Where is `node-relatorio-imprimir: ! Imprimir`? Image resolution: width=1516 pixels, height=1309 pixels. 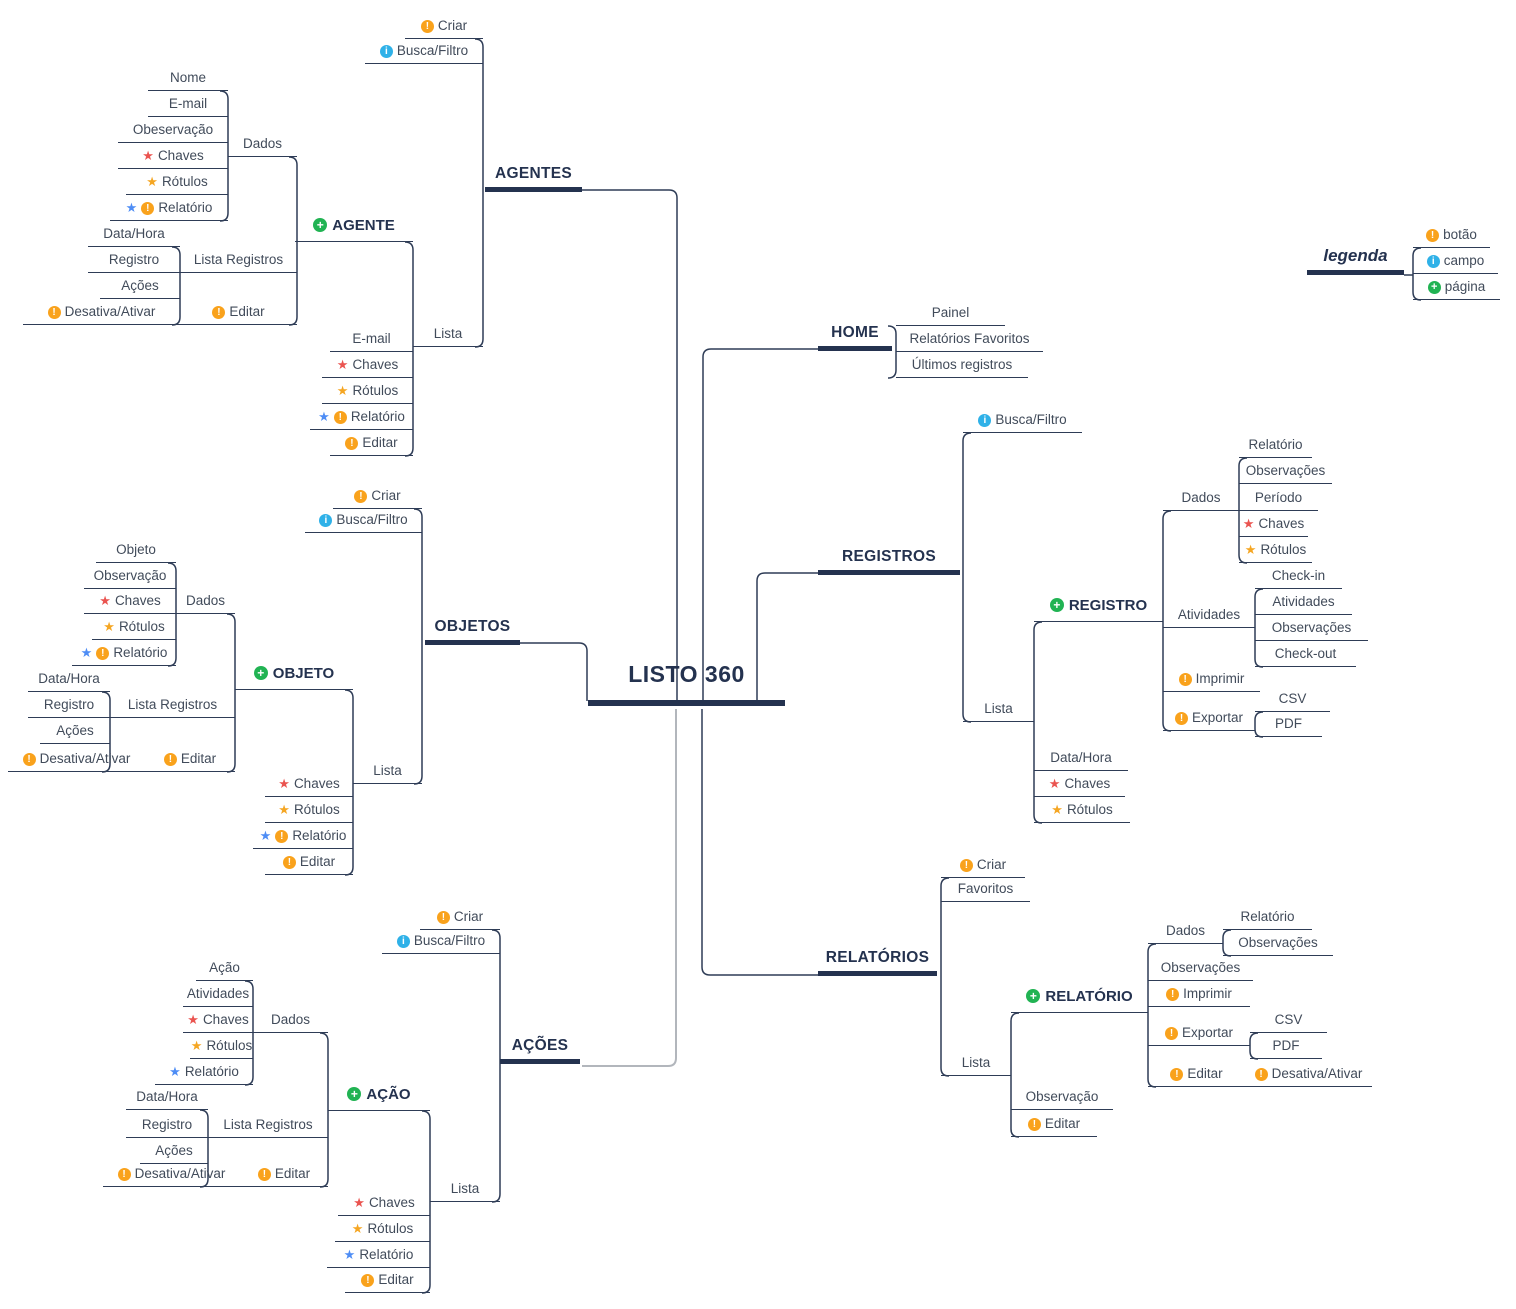 node-relatorio-imprimir: ! Imprimir is located at coordinates (1199, 995).